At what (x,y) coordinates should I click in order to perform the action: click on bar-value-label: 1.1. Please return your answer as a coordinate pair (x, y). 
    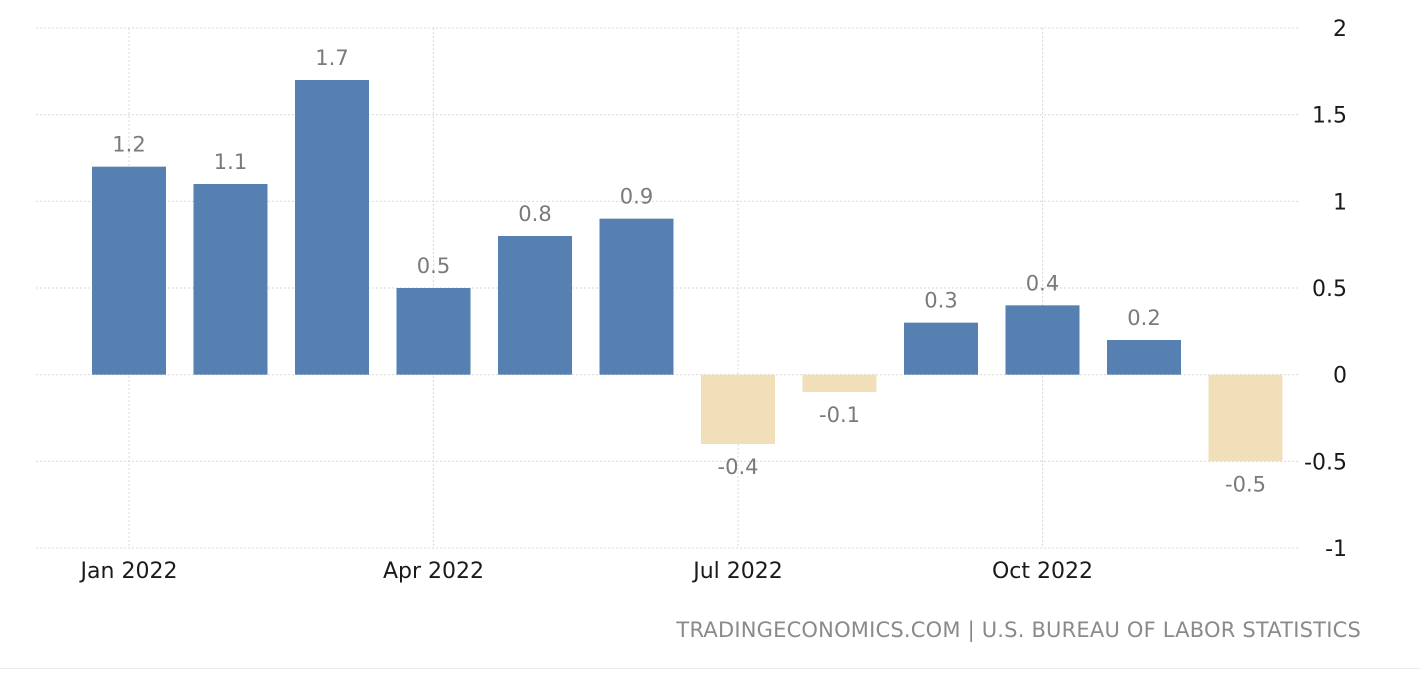
    Looking at the image, I should click on (230, 162).